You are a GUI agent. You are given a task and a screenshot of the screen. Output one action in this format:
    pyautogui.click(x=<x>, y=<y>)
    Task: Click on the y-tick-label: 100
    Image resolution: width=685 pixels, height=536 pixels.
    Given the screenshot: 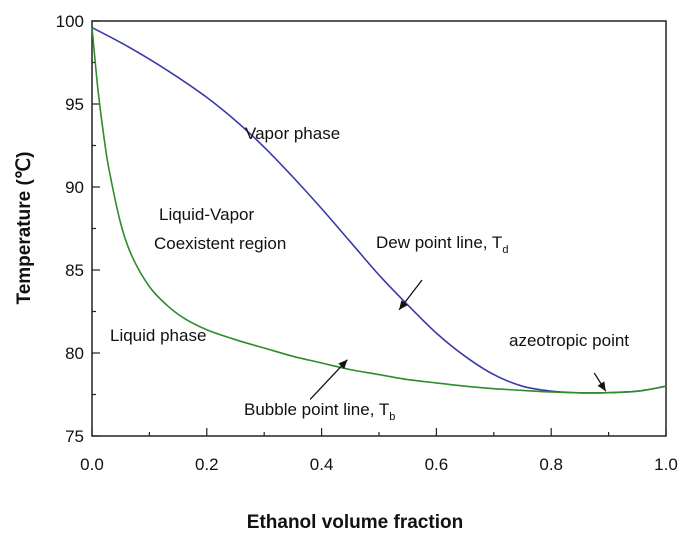 What is the action you would take?
    pyautogui.click(x=70, y=21)
    